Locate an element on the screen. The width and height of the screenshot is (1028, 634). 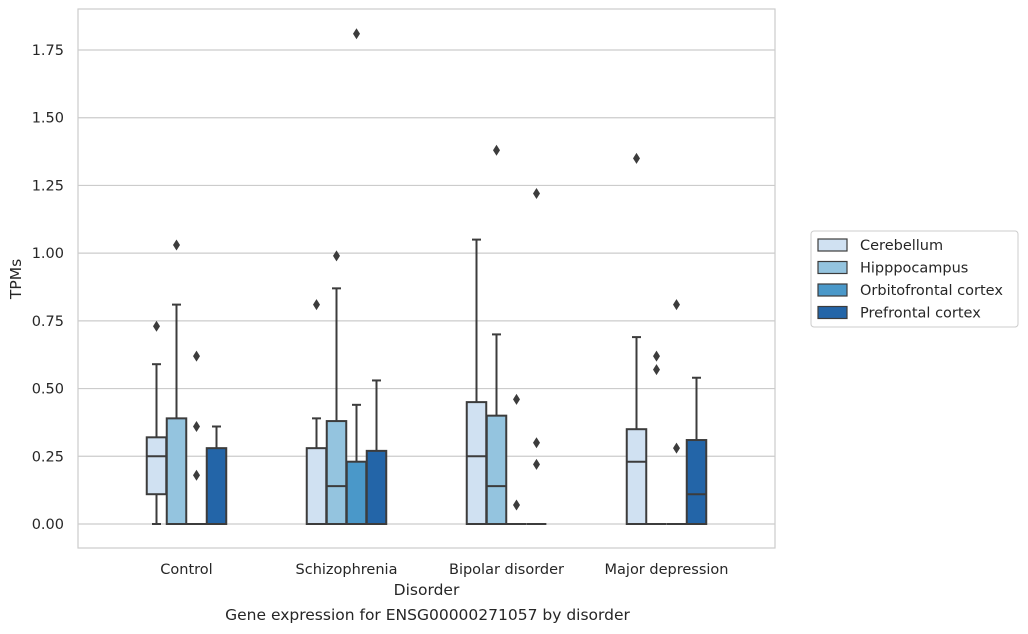
y-tick-label: 0.25 is located at coordinates (48, 457).